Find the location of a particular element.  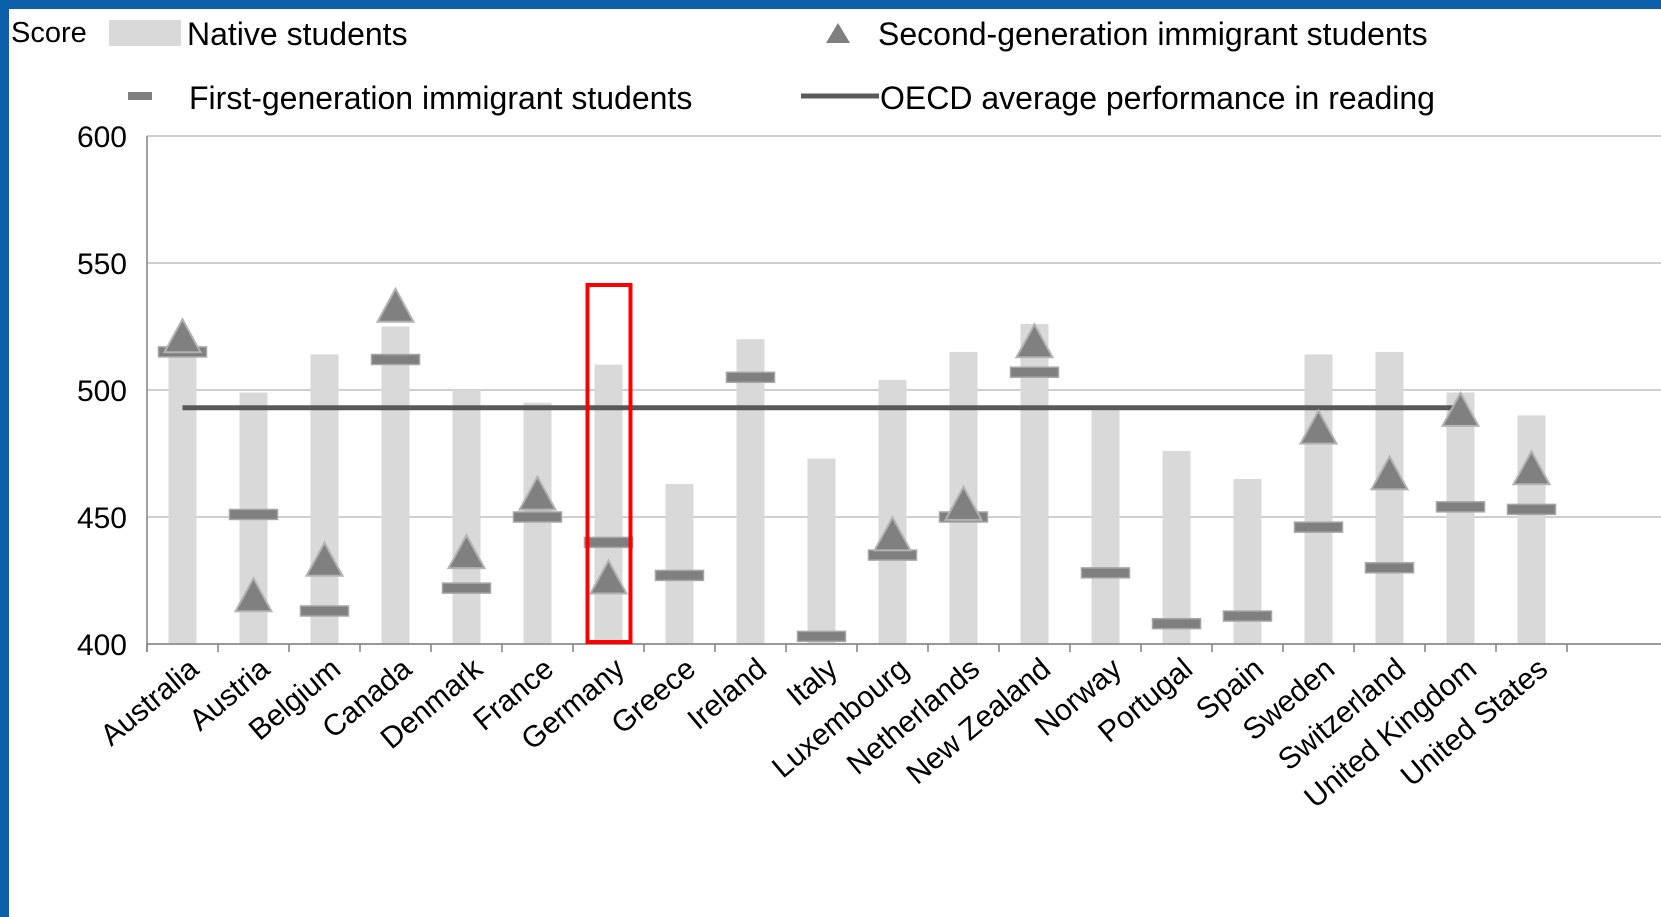

bar-native-portugal is located at coordinates (1176, 547).